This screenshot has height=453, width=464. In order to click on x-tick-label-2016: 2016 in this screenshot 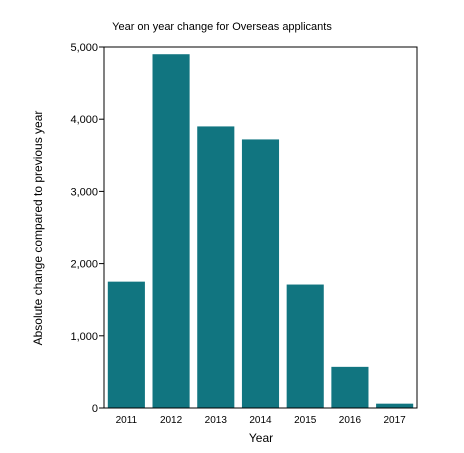, I will do `click(350, 420)`.